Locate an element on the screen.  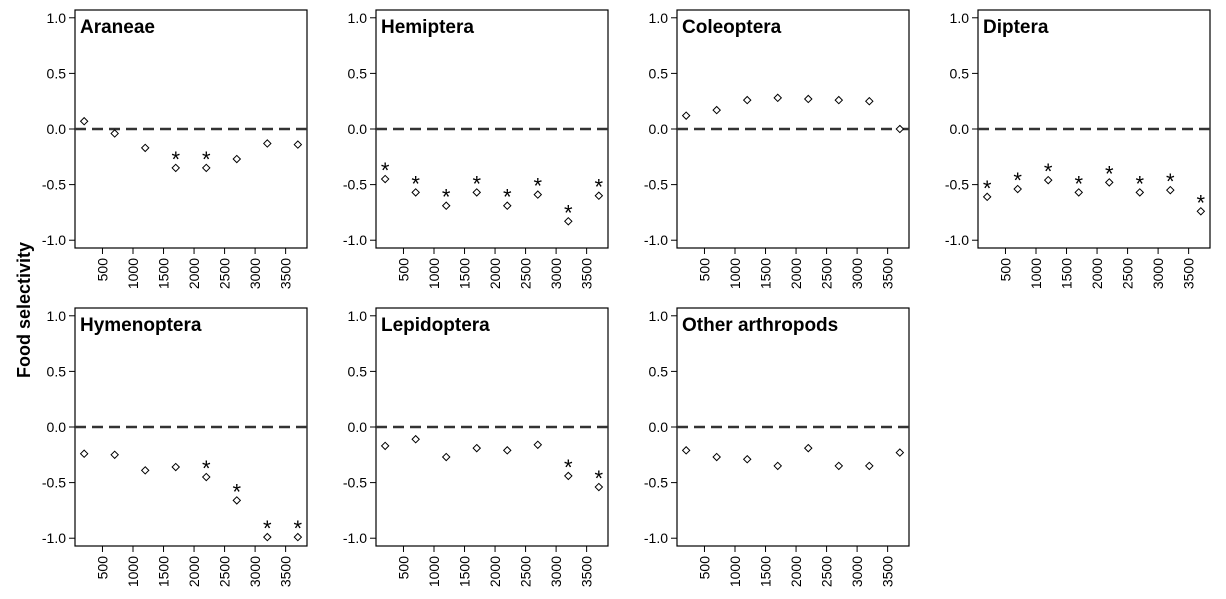
panel-title: Diptera is located at coordinates (1016, 27).